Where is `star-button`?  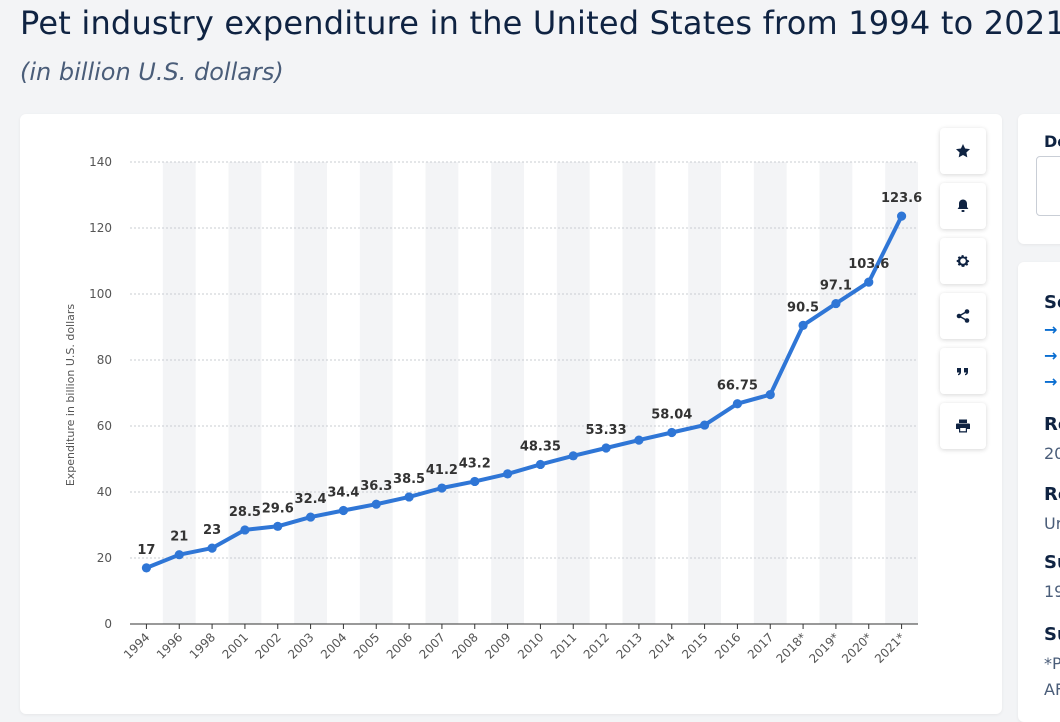 star-button is located at coordinates (963, 151).